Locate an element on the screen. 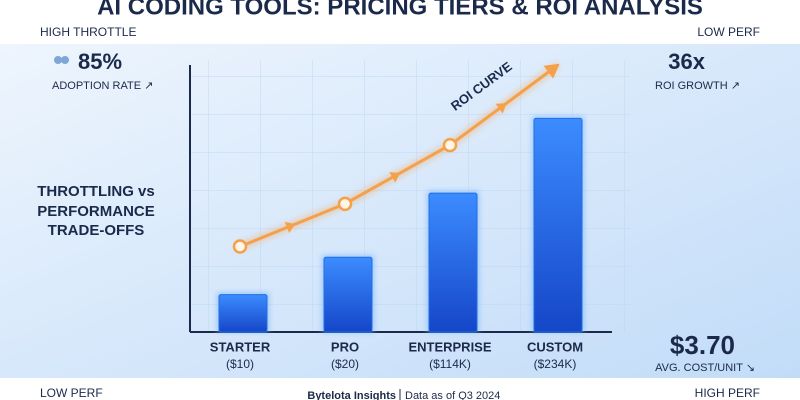  corner-label: HIGH THROTTLE is located at coordinates (88, 32).